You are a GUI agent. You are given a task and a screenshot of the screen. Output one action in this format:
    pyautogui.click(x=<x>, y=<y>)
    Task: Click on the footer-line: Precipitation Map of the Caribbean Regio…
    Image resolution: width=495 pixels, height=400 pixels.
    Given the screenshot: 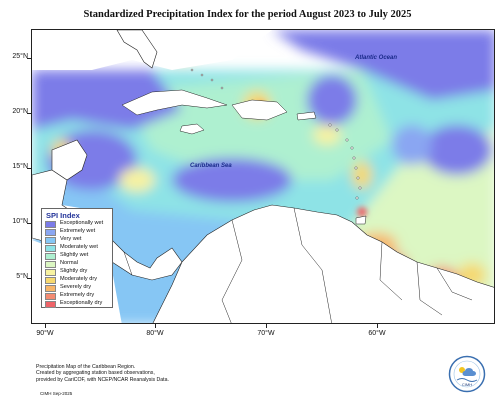 What is the action you would take?
    pyautogui.click(x=86, y=367)
    